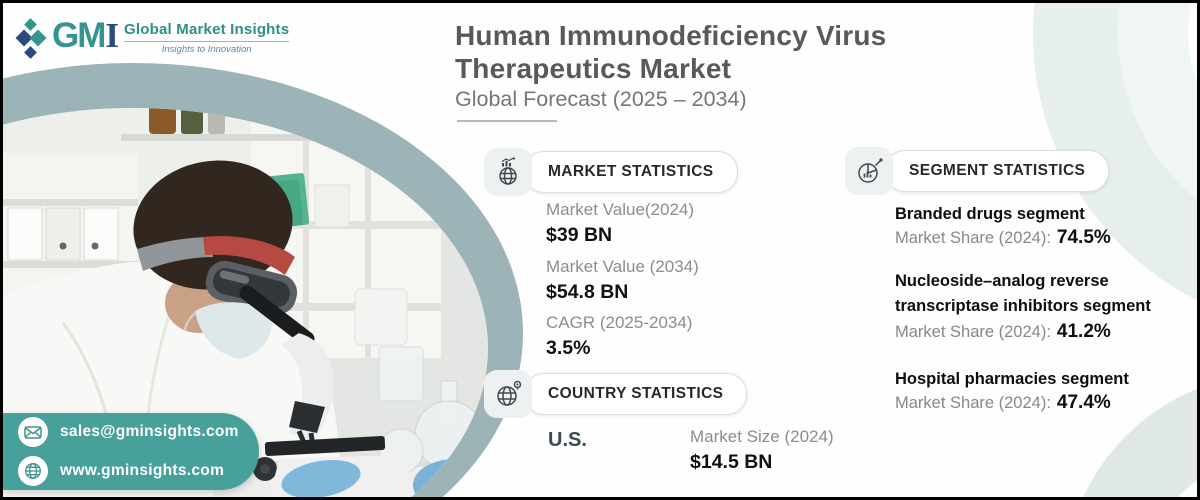 This screenshot has width=1200, height=500. What do you see at coordinates (619, 322) in the screenshot?
I see `cagr-label: CAGR (2025-2034)` at bounding box center [619, 322].